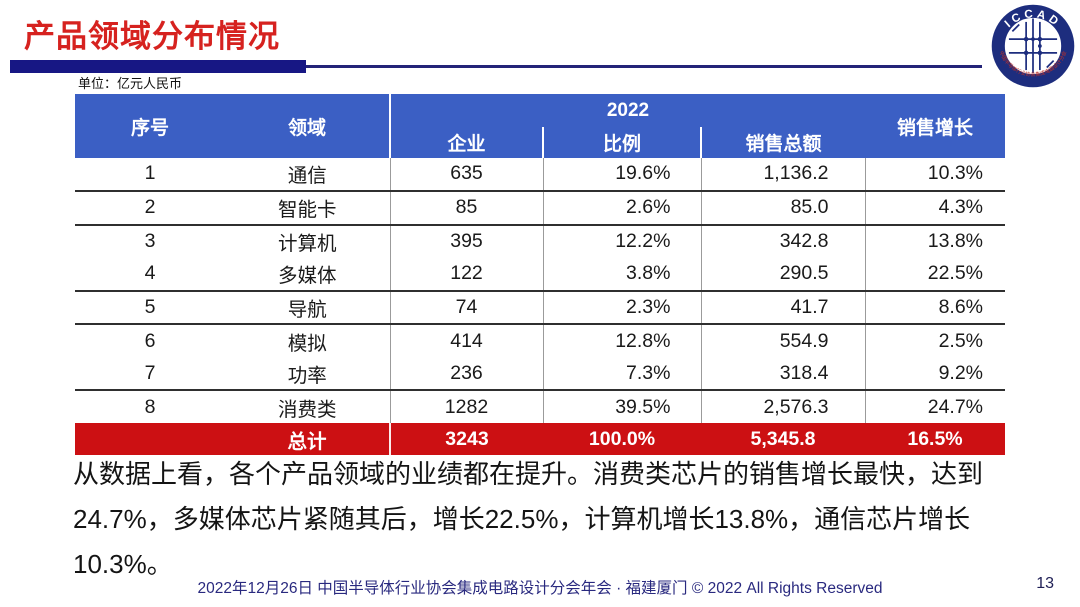  Describe the element at coordinates (935, 175) in the screenshot. I see `cell-zengzhang: 10.3%` at that location.